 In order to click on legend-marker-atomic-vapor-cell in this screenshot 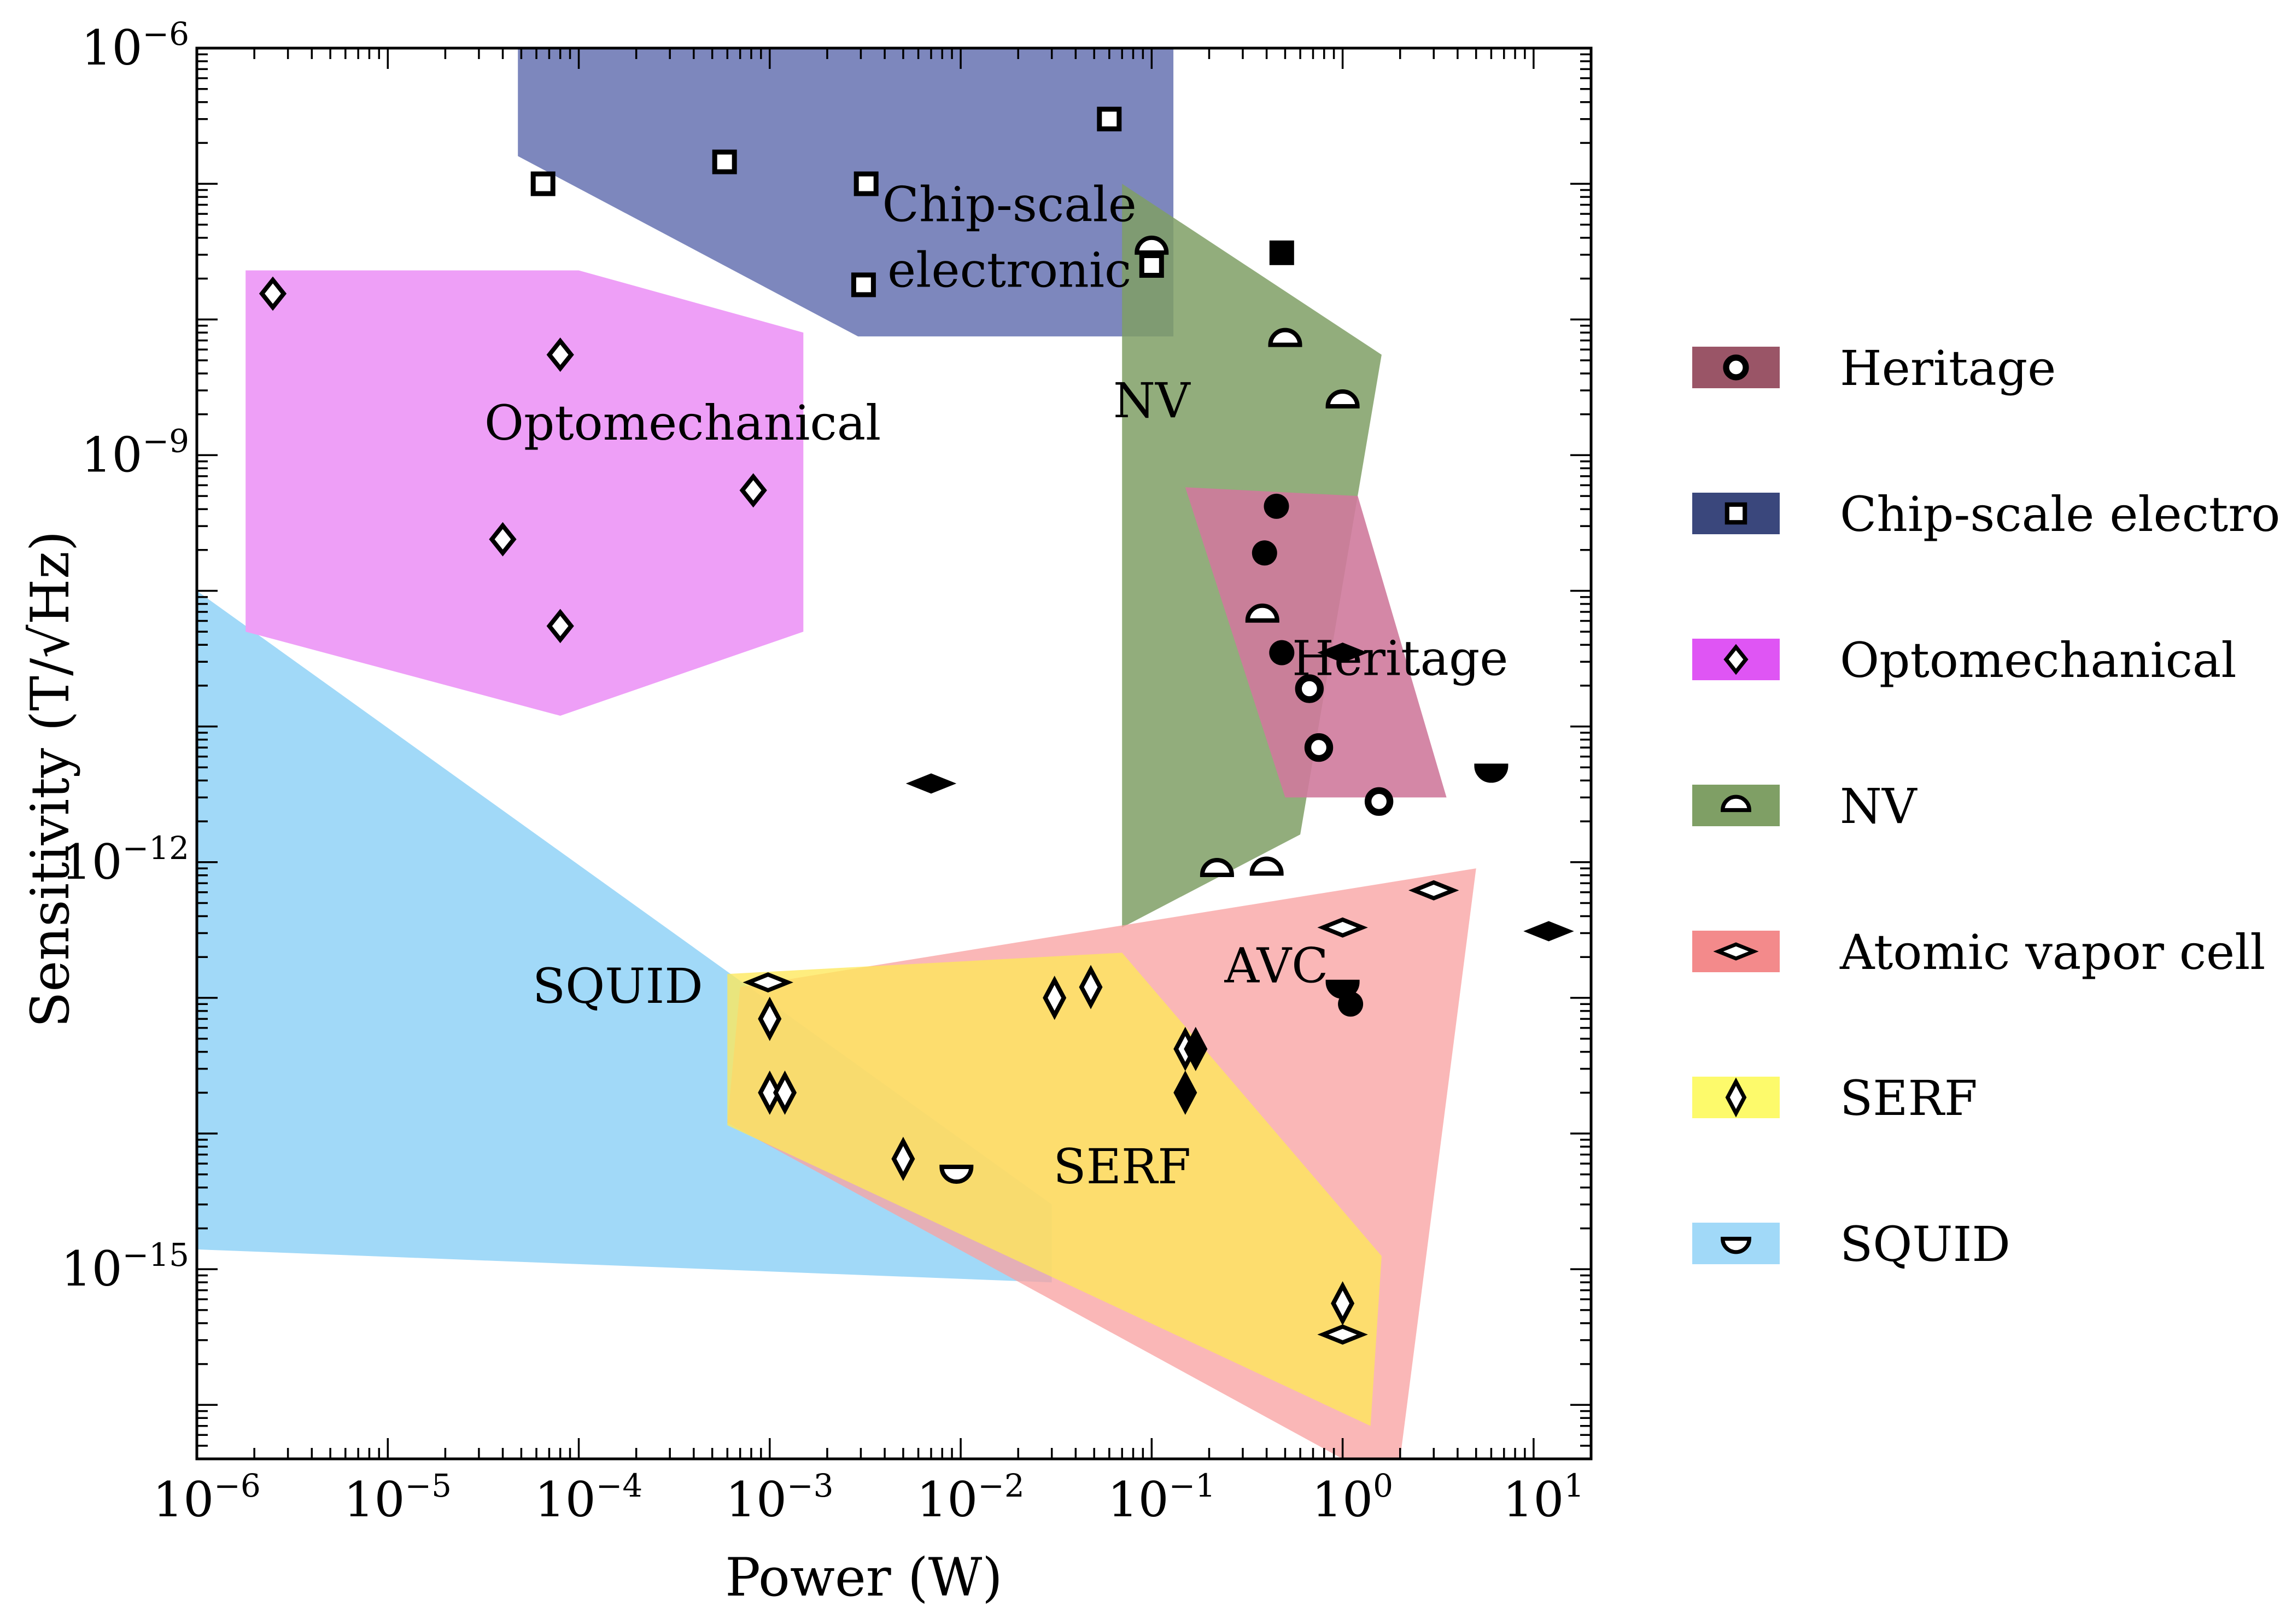, I will do `click(1736, 951)`.